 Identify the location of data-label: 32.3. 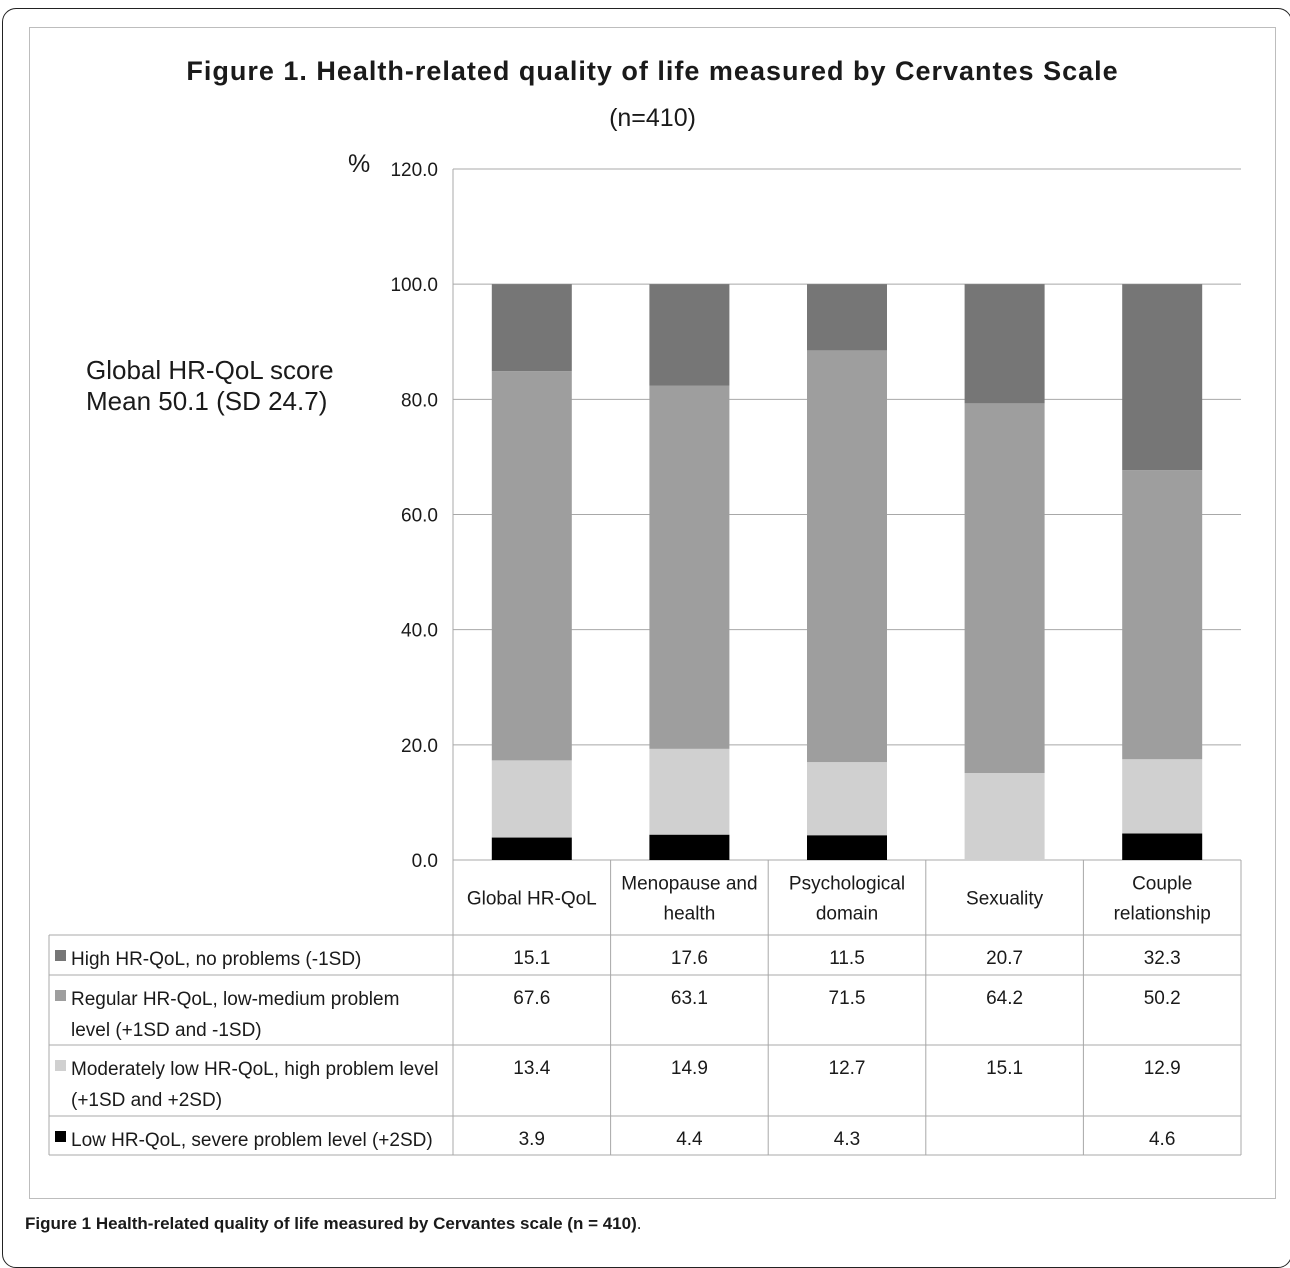
(1162, 958).